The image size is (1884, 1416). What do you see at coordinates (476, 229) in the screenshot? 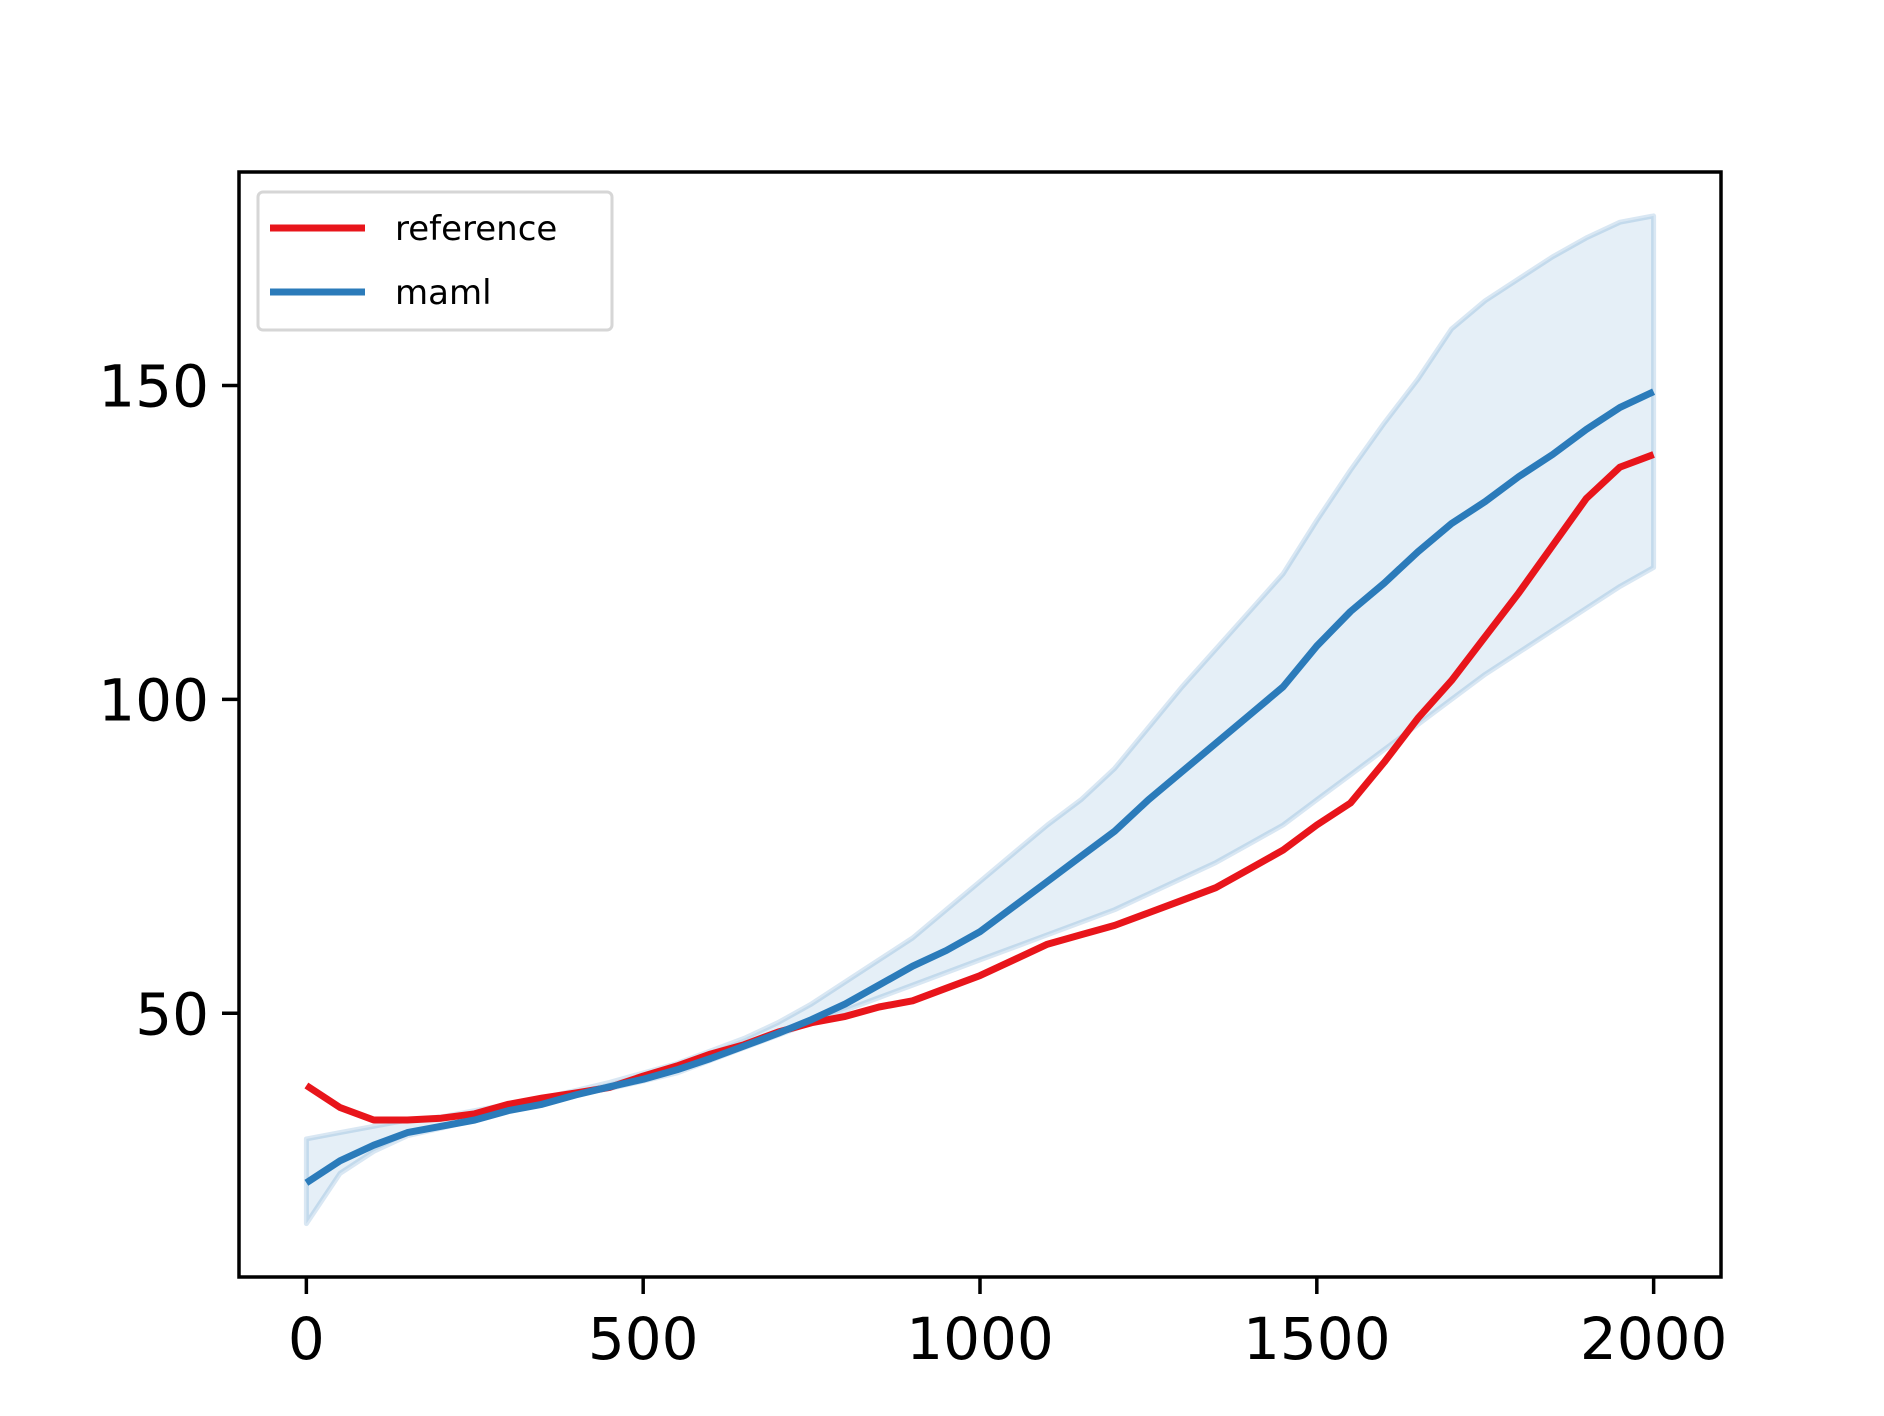
I see `legend-label-reference: reference` at bounding box center [476, 229].